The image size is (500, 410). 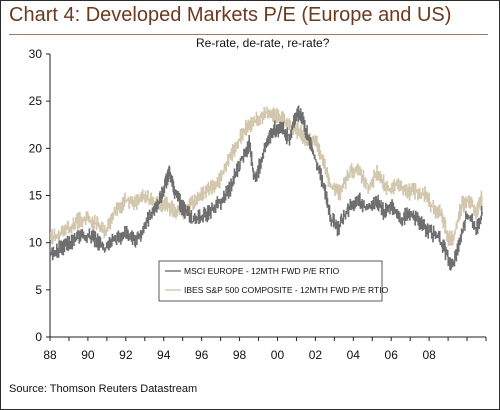 What do you see at coordinates (36, 148) in the screenshot?
I see `y-tick-label: 20` at bounding box center [36, 148].